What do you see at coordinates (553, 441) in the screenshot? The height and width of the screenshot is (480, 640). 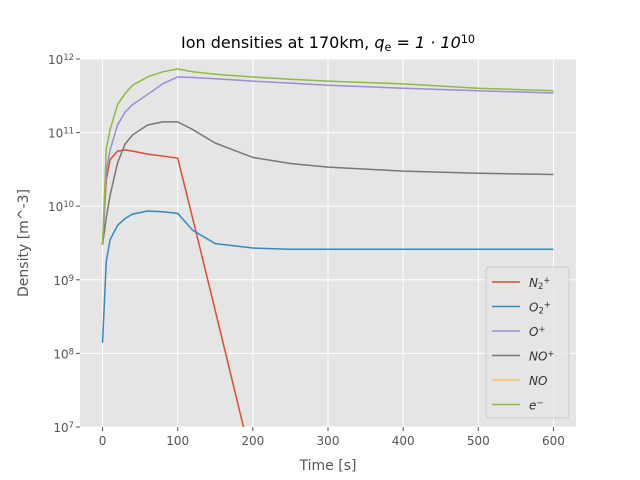 I see `x-tick-label: 600` at bounding box center [553, 441].